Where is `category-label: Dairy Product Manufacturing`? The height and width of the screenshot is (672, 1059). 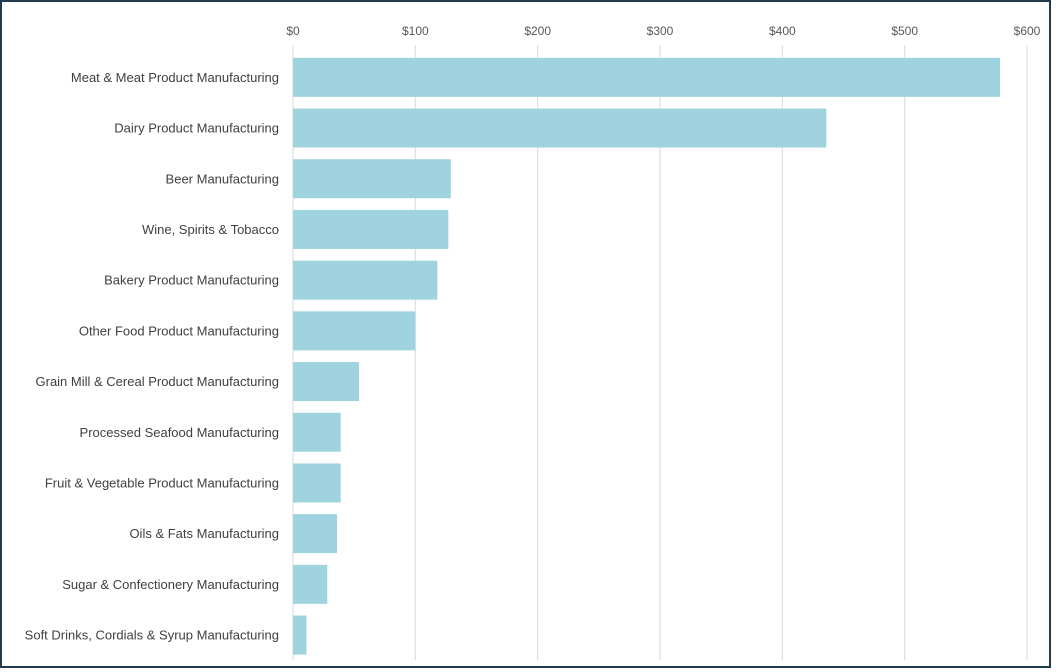
category-label: Dairy Product Manufacturing is located at coordinates (196, 128).